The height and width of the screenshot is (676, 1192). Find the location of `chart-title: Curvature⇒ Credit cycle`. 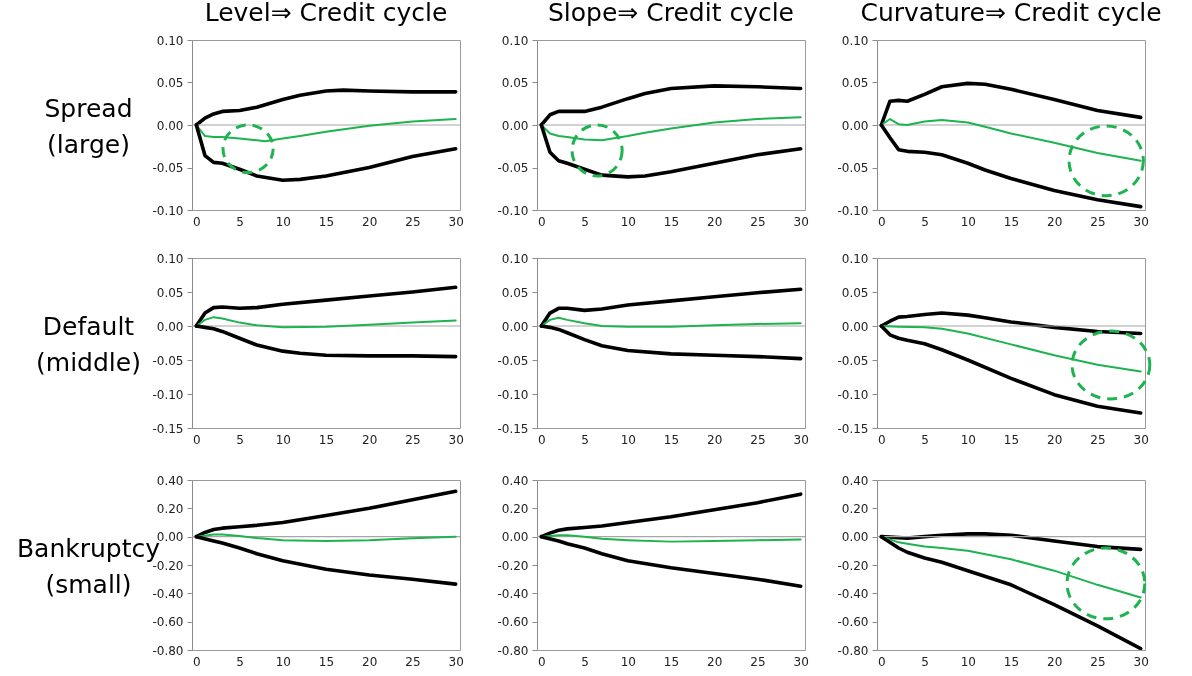

chart-title: Curvature⇒ Credit cycle is located at coordinates (1011, 13).